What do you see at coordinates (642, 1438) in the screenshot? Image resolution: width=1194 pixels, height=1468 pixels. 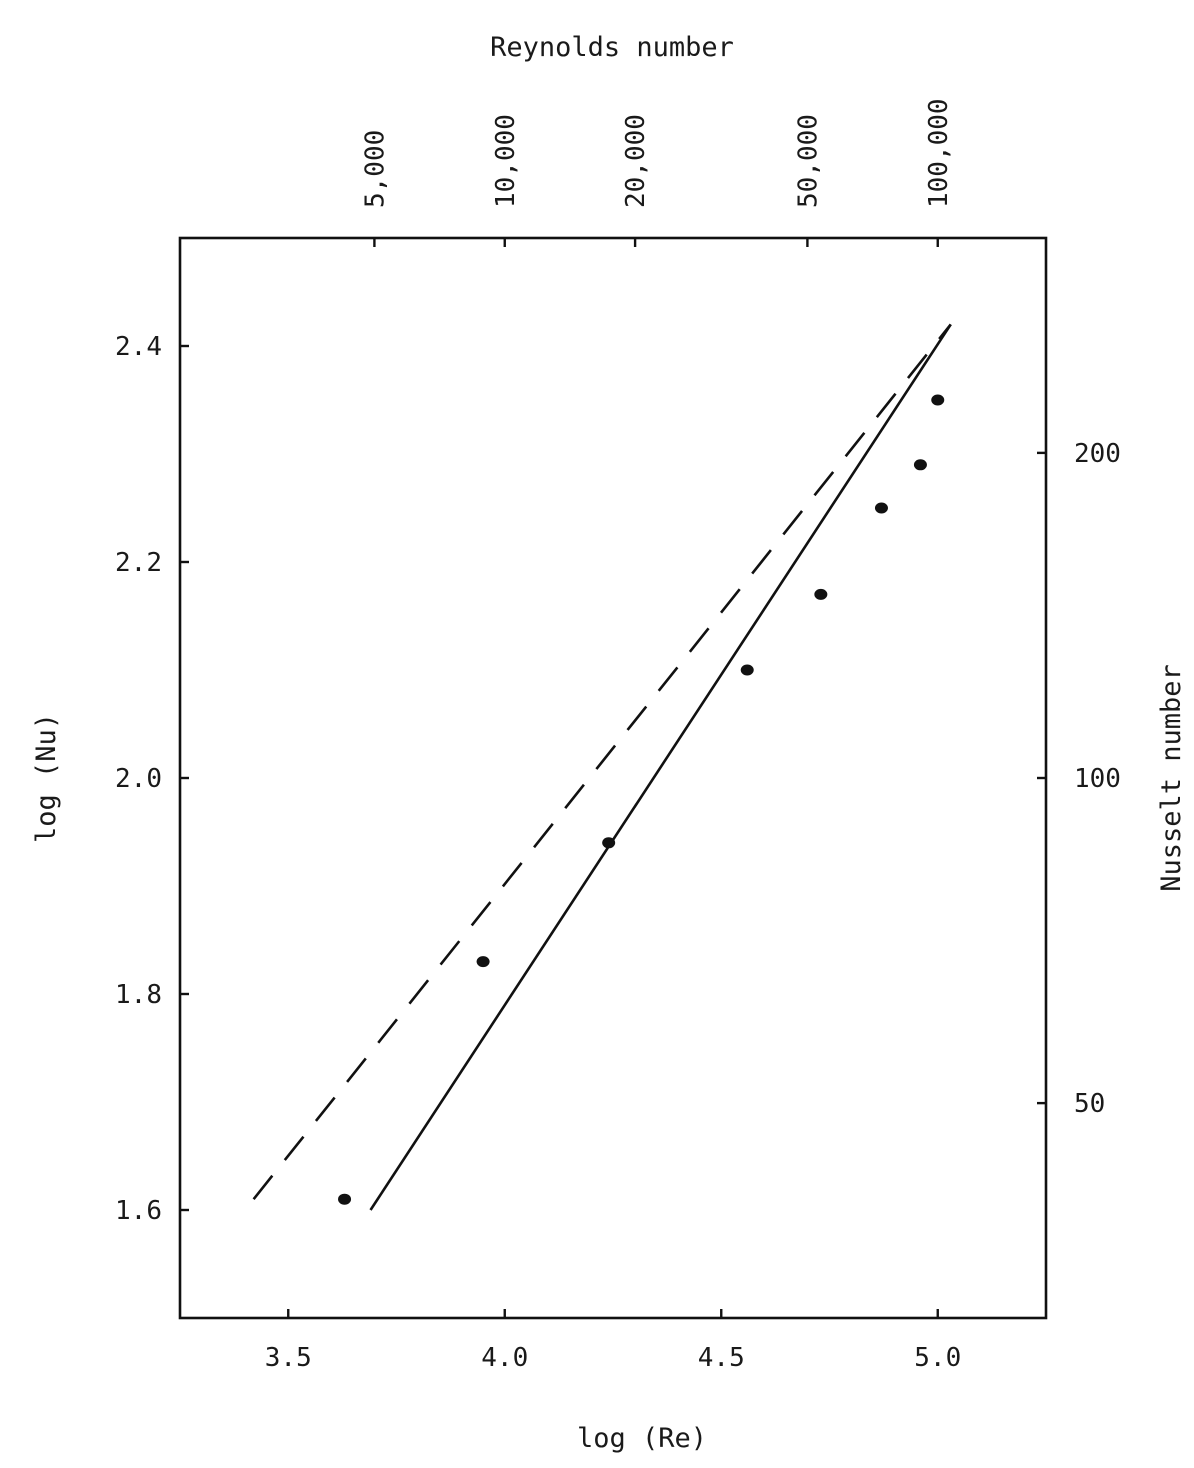 I see `x-axis-title: log (Re)` at bounding box center [642, 1438].